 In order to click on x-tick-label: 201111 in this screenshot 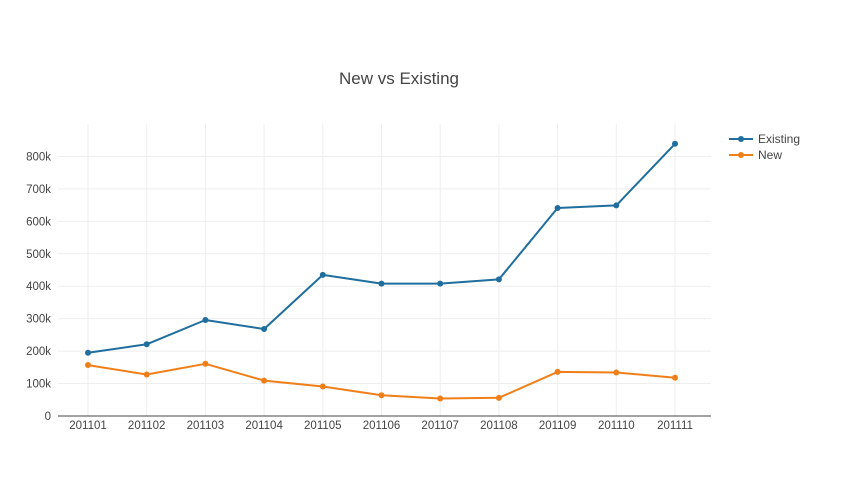, I will do `click(675, 426)`.